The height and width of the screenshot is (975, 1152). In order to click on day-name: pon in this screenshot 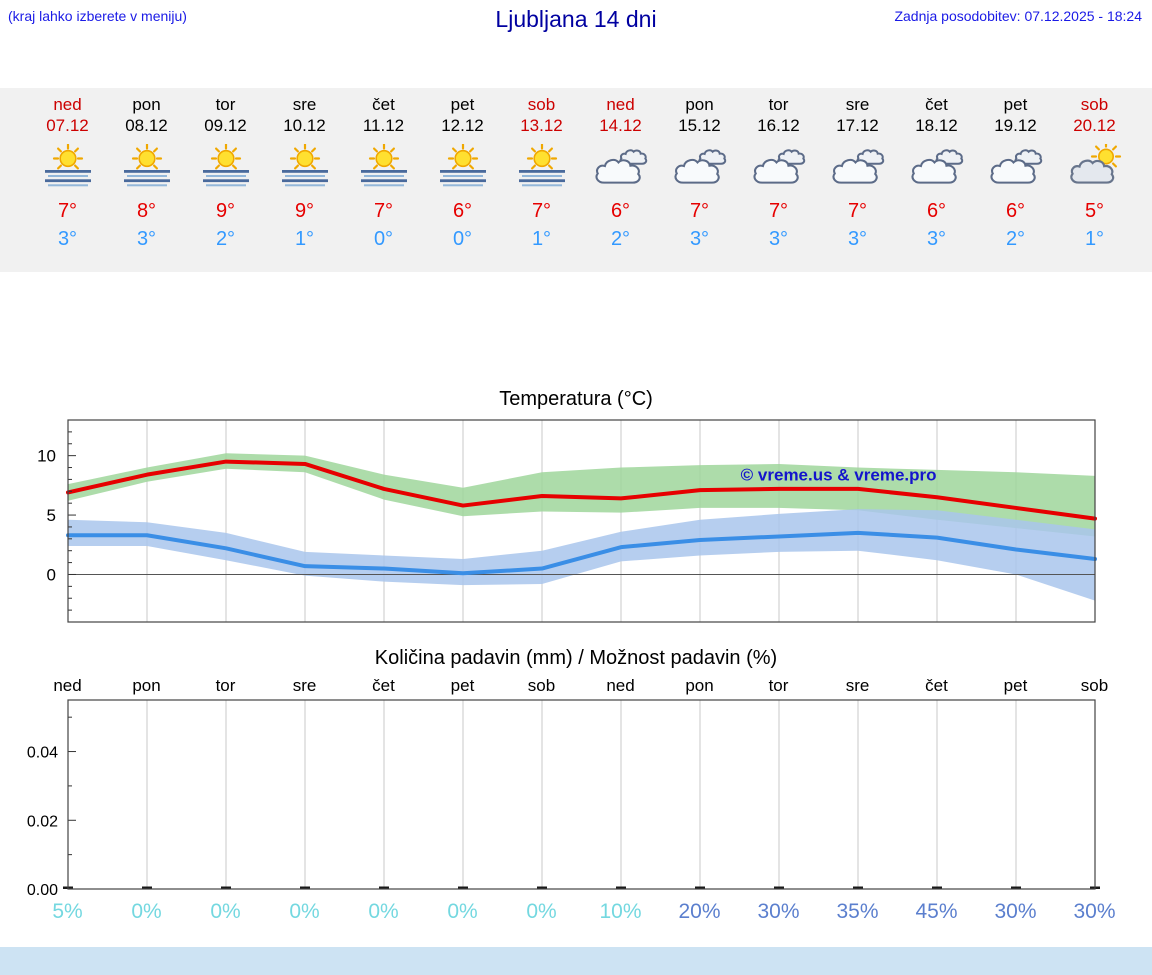, I will do `click(699, 104)`.